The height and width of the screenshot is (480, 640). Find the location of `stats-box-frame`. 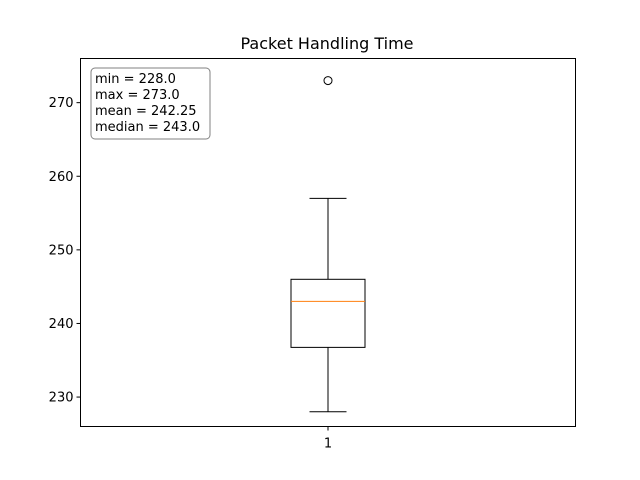

stats-box-frame is located at coordinates (150, 103).